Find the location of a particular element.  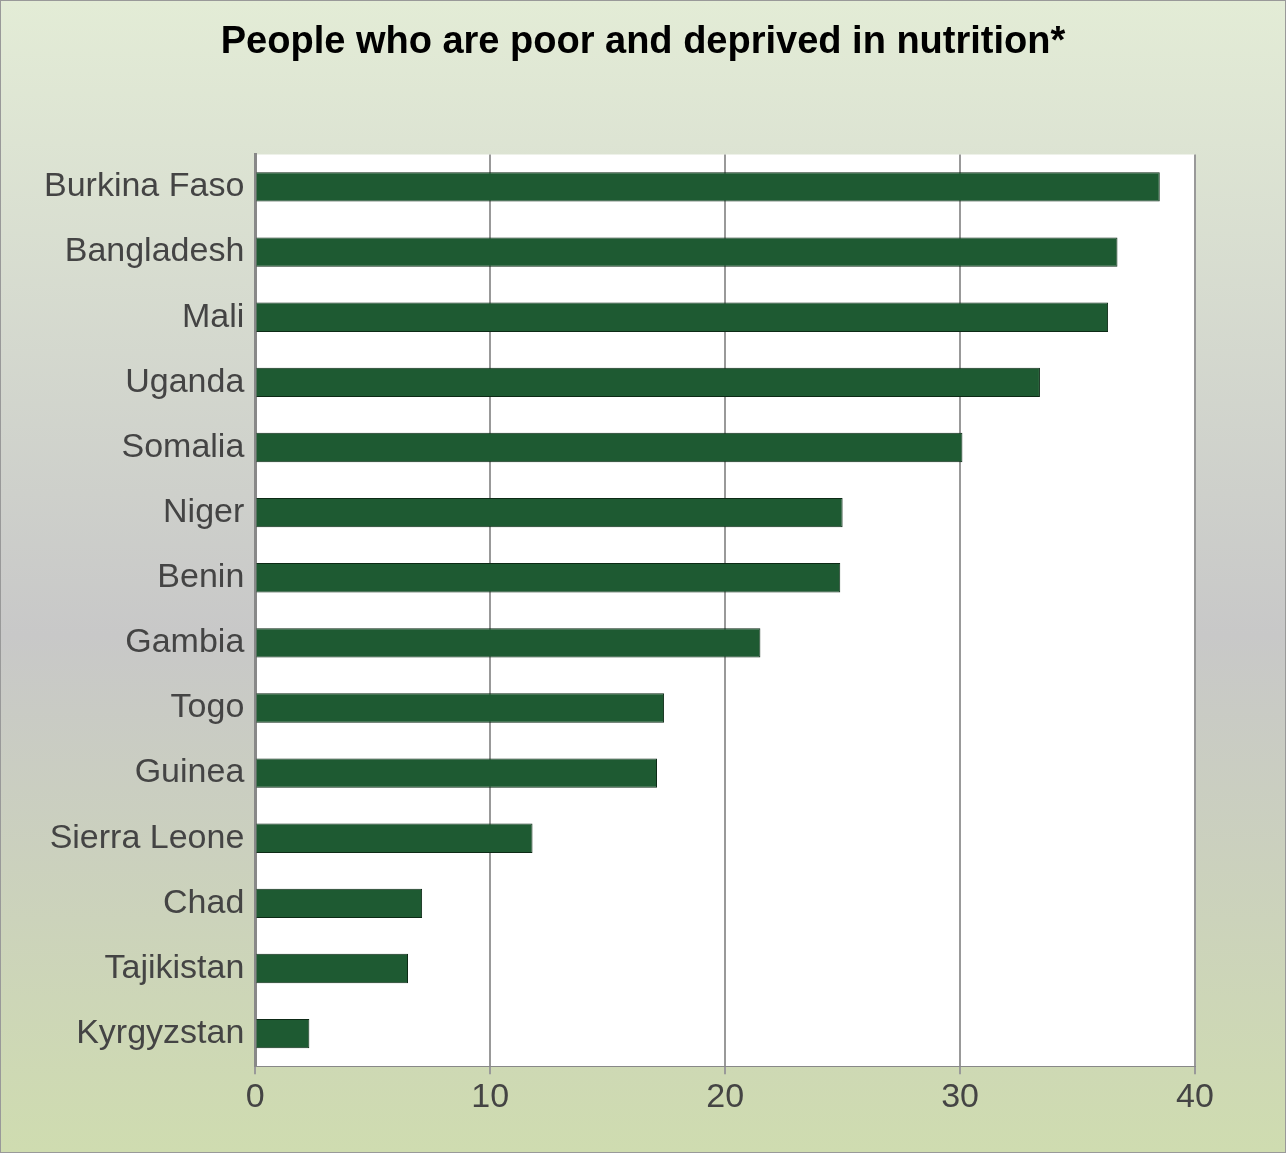

y-tick-label: Niger is located at coordinates (204, 509).